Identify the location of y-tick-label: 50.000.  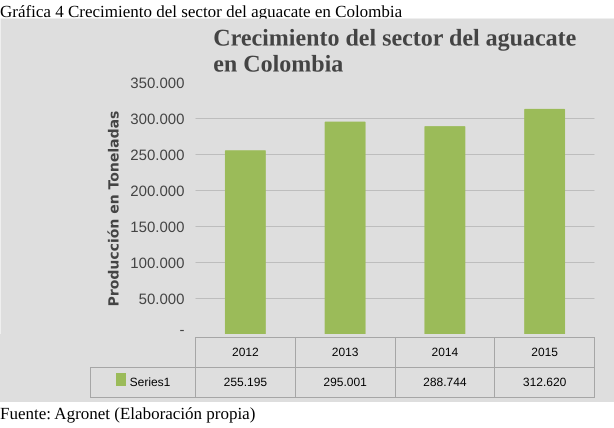
(161, 299).